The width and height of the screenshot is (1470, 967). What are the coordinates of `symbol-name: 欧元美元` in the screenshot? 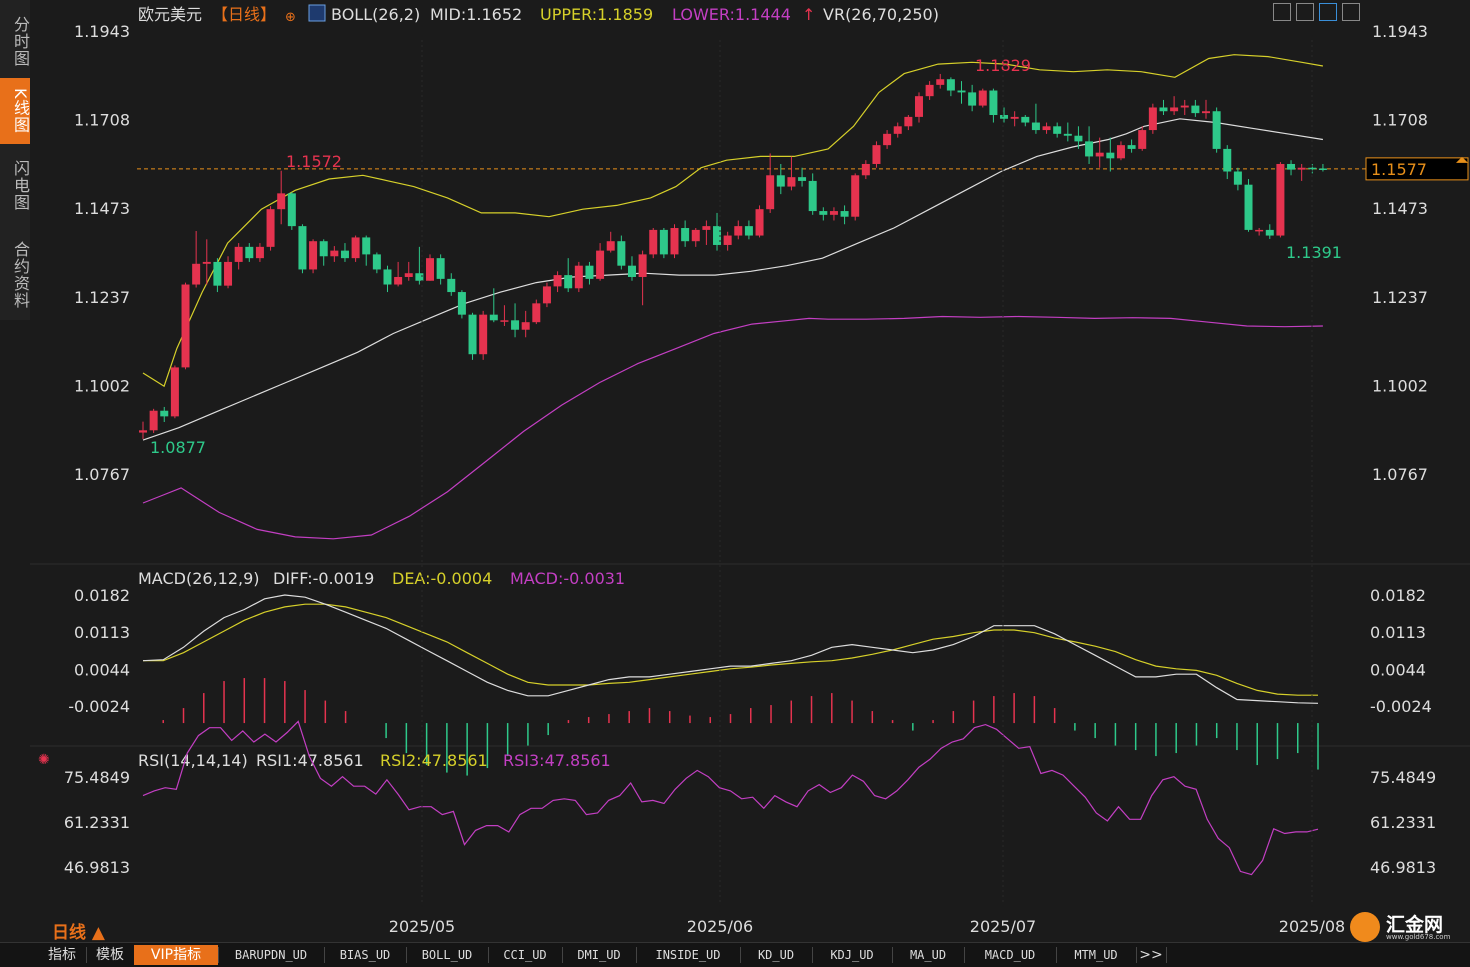 It's located at (170, 14).